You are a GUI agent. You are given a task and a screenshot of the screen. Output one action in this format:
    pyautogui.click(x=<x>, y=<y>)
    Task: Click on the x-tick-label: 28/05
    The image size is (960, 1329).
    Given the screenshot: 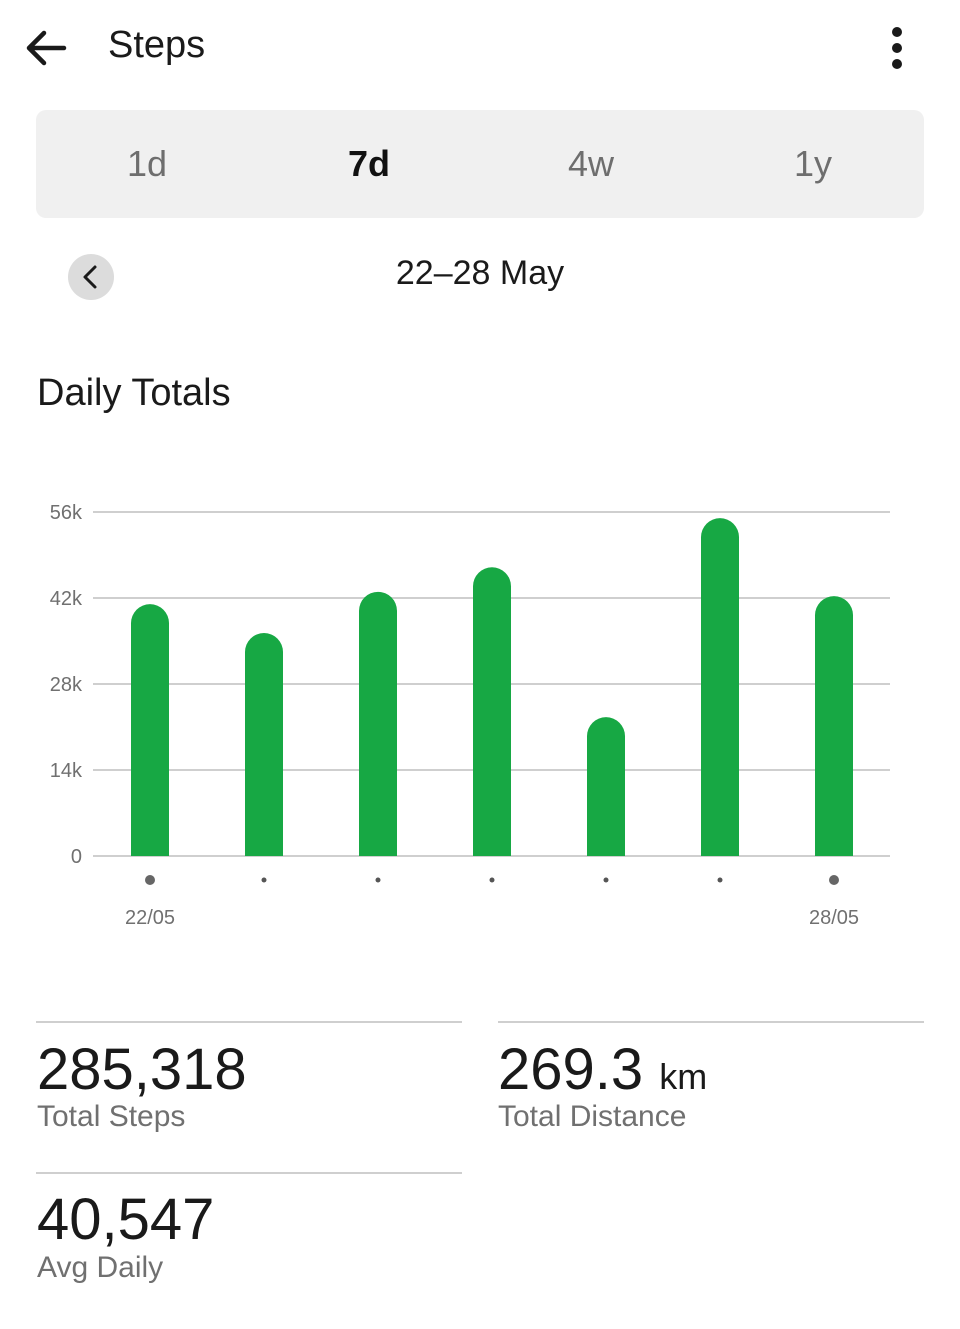 What is the action you would take?
    pyautogui.click(x=834, y=918)
    